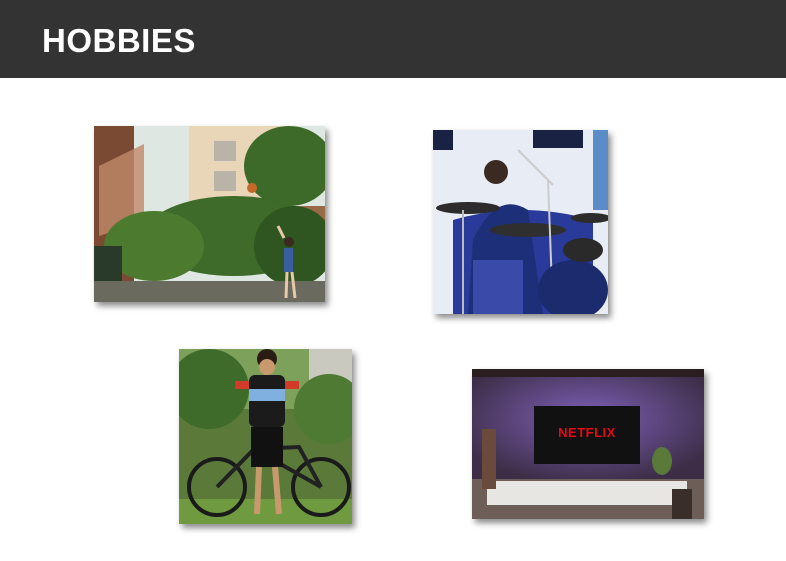 Image resolution: width=786 pixels, height=561 pixels. I want to click on slide-title: HOBBIES, so click(119, 40).